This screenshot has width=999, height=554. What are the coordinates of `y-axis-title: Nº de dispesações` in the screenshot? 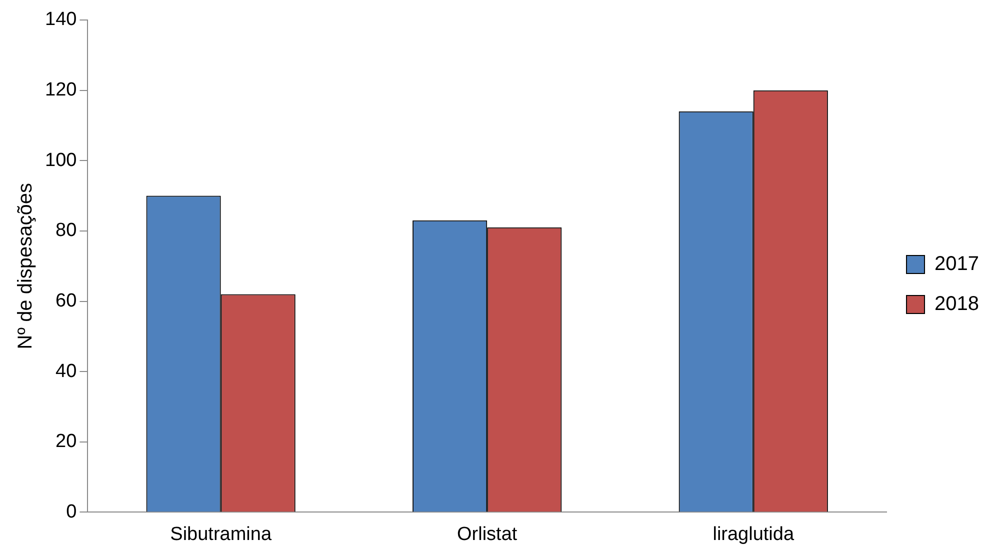 It's located at (25, 266).